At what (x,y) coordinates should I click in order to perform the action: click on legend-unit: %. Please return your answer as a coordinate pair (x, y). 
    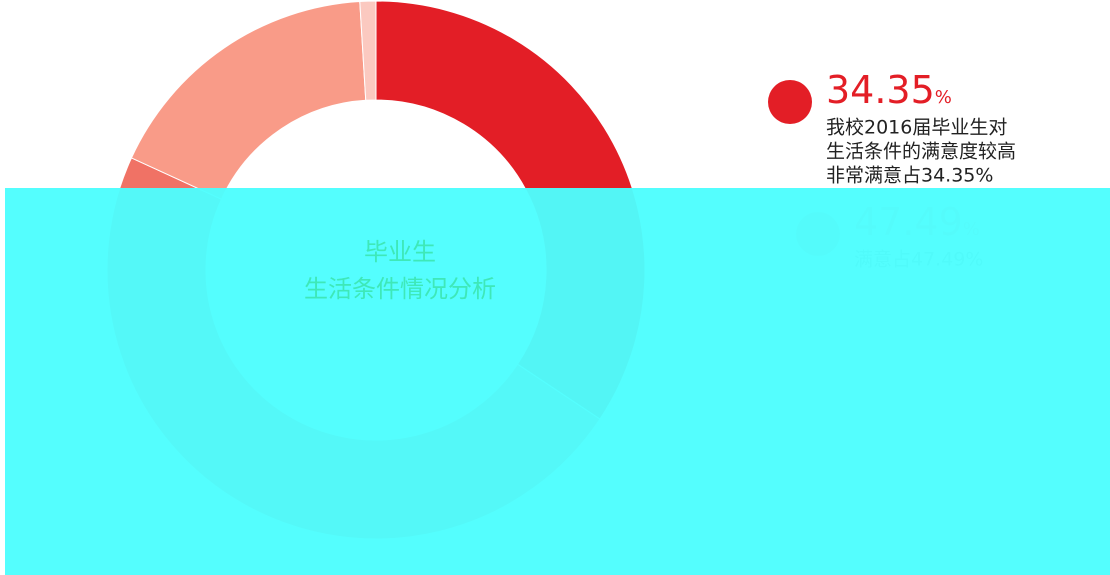
    Looking at the image, I should click on (943, 97).